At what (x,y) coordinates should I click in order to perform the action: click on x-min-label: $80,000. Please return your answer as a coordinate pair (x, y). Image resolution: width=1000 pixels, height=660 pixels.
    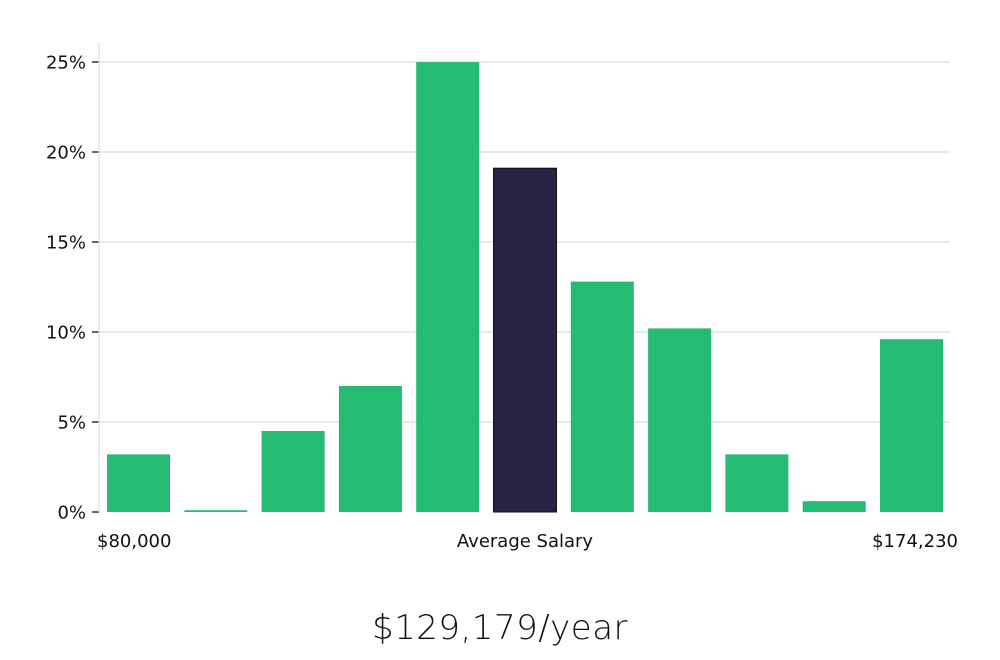
    Looking at the image, I should click on (134, 541).